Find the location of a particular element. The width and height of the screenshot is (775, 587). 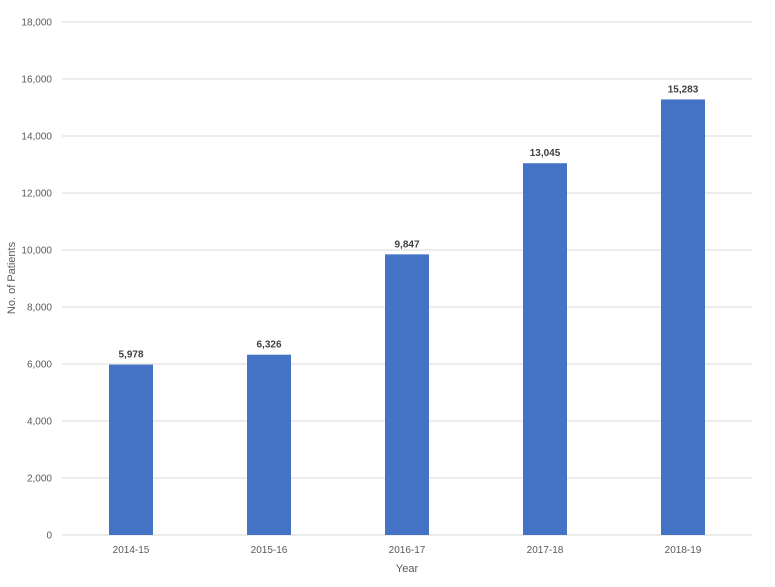

y-tick-label: 12,000 is located at coordinates (36, 194).